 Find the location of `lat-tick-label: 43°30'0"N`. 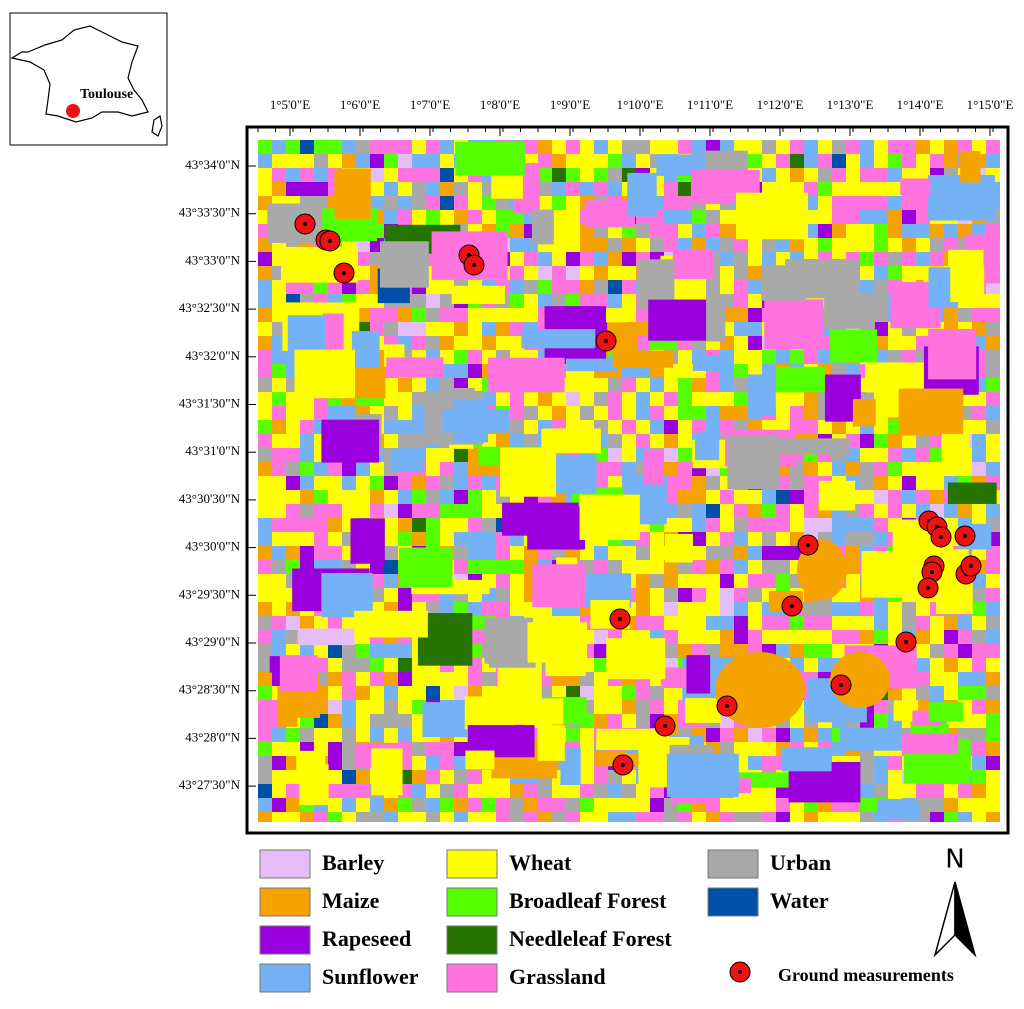

lat-tick-label: 43°30'0"N is located at coordinates (212, 546).